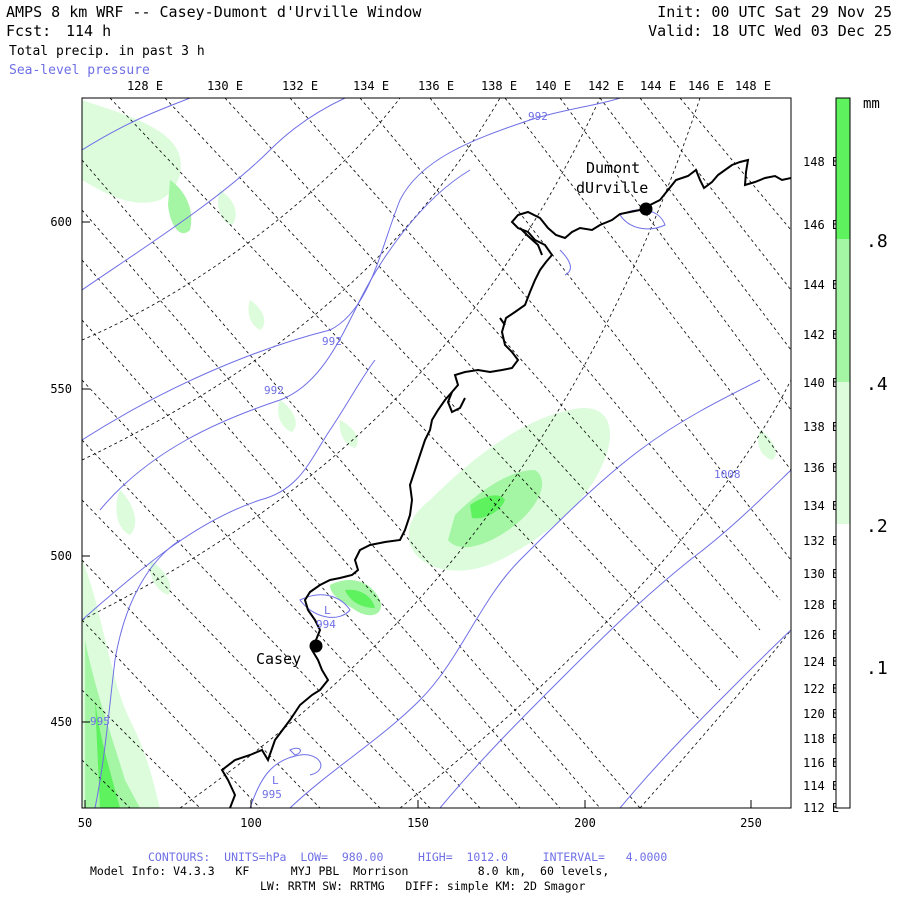 This screenshot has width=900, height=900. What do you see at coordinates (774, 12) in the screenshot?
I see `init-time: Init: 00 UTC Sat 29 Nov 25` at bounding box center [774, 12].